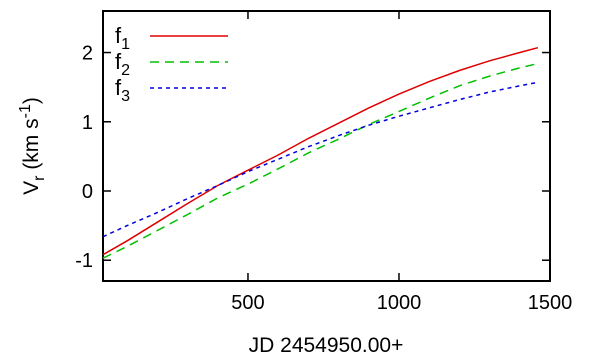 This screenshot has width=593, height=359. What do you see at coordinates (87, 54) in the screenshot?
I see `y-tick-label: 2` at bounding box center [87, 54].